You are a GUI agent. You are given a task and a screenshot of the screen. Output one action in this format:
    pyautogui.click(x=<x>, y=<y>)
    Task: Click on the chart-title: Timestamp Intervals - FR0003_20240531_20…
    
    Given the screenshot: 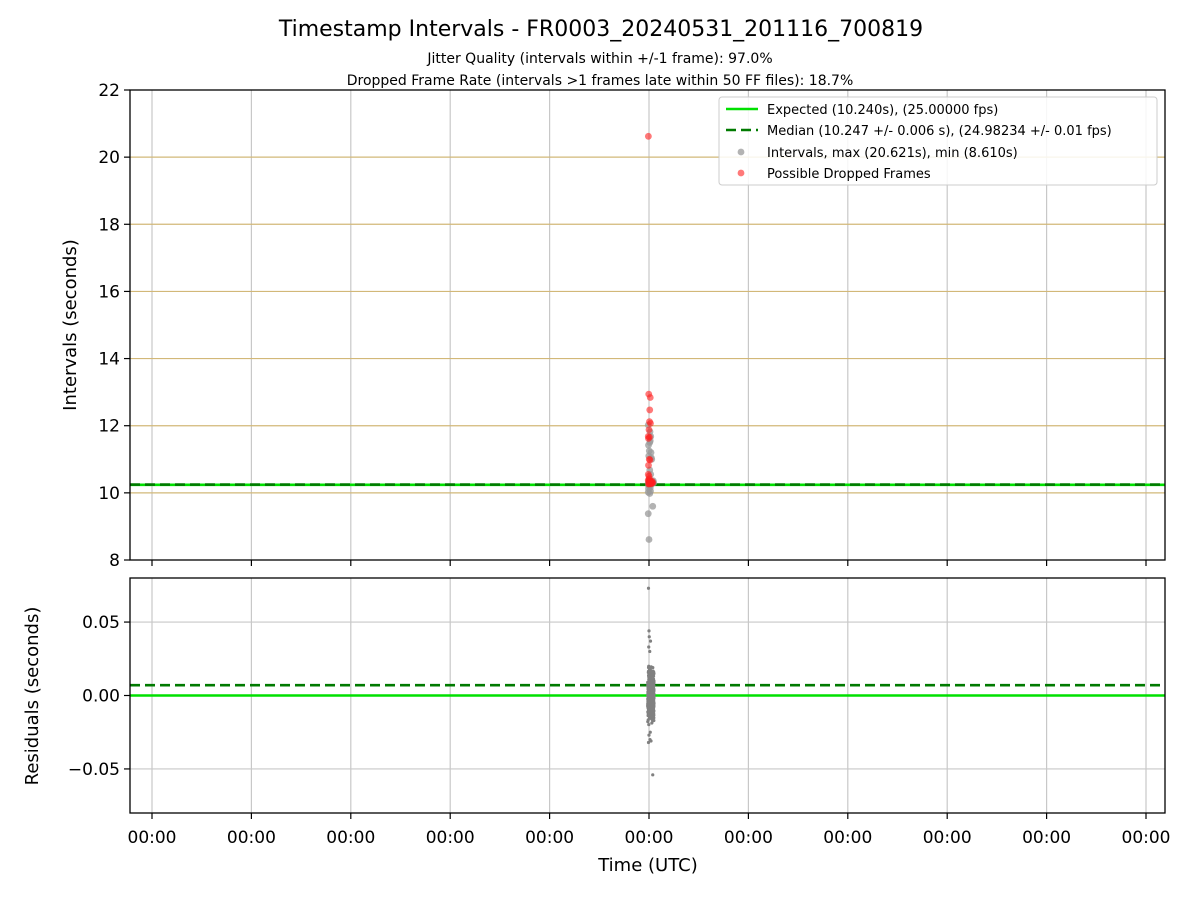 What is the action you would take?
    pyautogui.click(x=600, y=29)
    